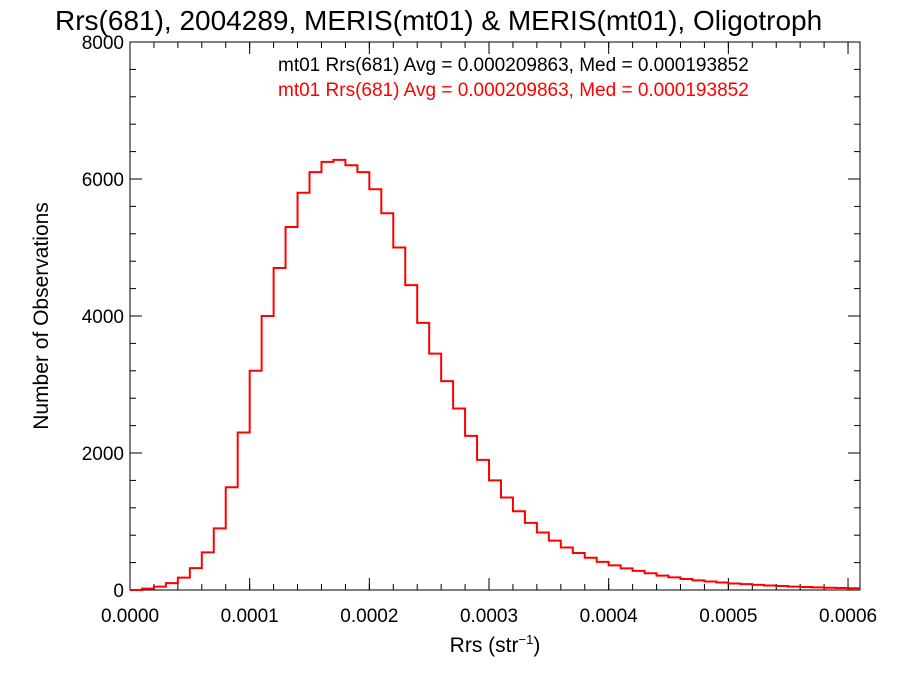 The width and height of the screenshot is (900, 675). I want to click on y-tick-label: 0, so click(118, 591).